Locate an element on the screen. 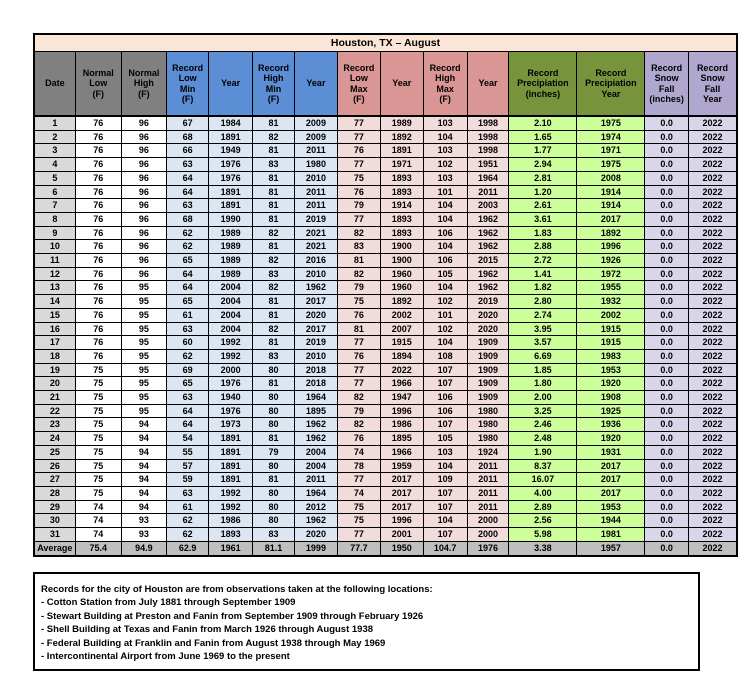 This screenshot has height=698, width=738. data-cell: 104 is located at coordinates (445, 466).